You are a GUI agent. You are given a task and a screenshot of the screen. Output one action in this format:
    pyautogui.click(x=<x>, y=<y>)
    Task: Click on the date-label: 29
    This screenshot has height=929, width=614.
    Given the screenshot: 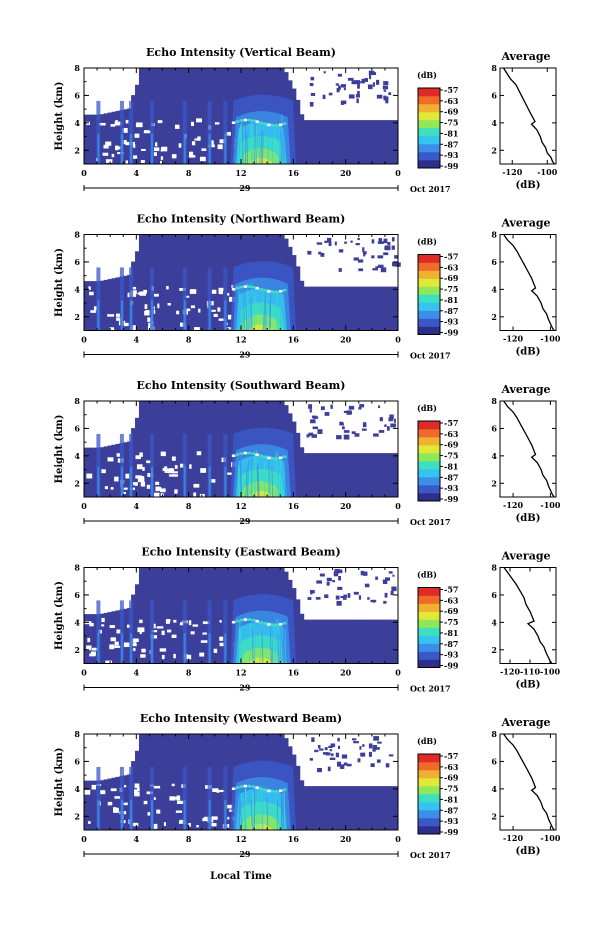 What is the action you would take?
    pyautogui.click(x=245, y=188)
    